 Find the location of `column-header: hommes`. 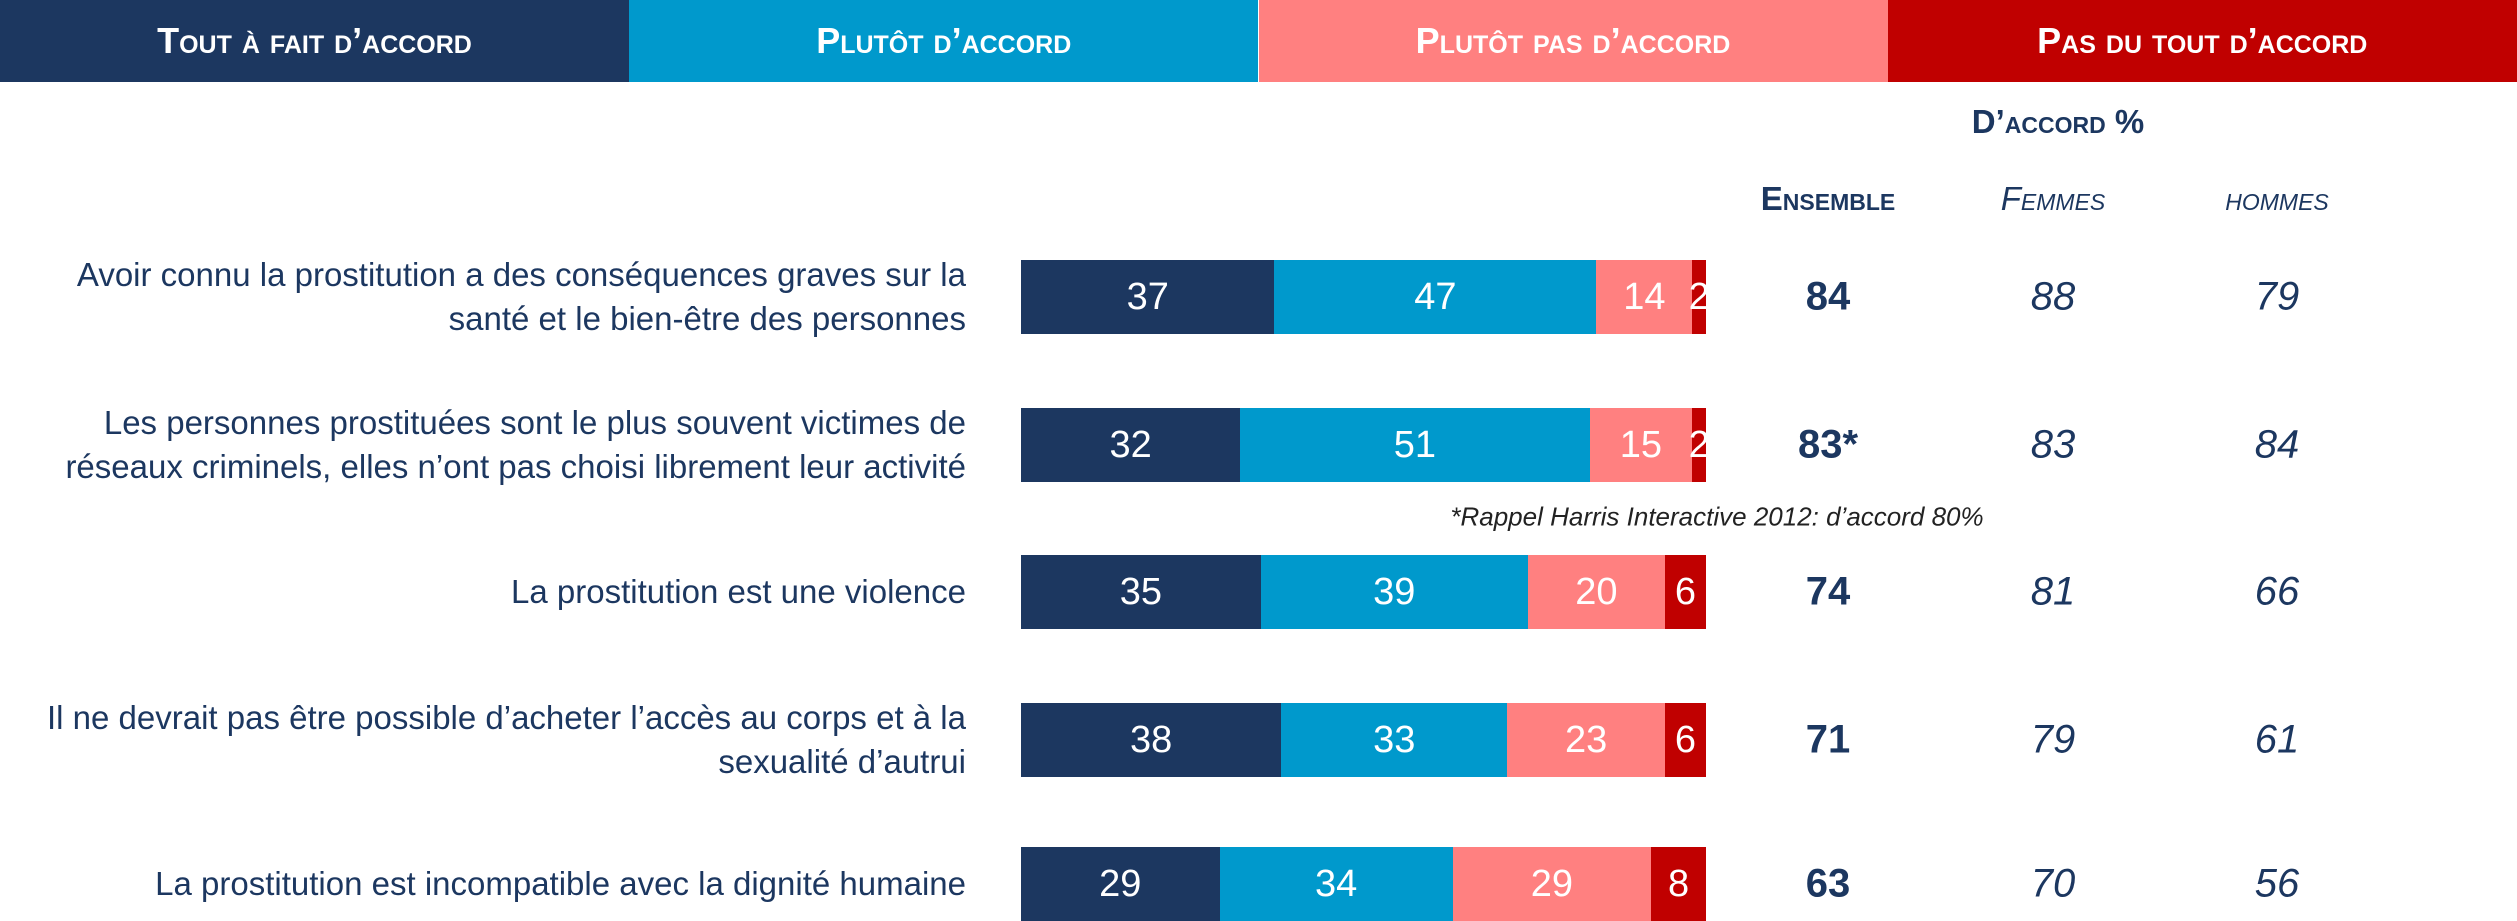

column-header: hommes is located at coordinates (2277, 198).